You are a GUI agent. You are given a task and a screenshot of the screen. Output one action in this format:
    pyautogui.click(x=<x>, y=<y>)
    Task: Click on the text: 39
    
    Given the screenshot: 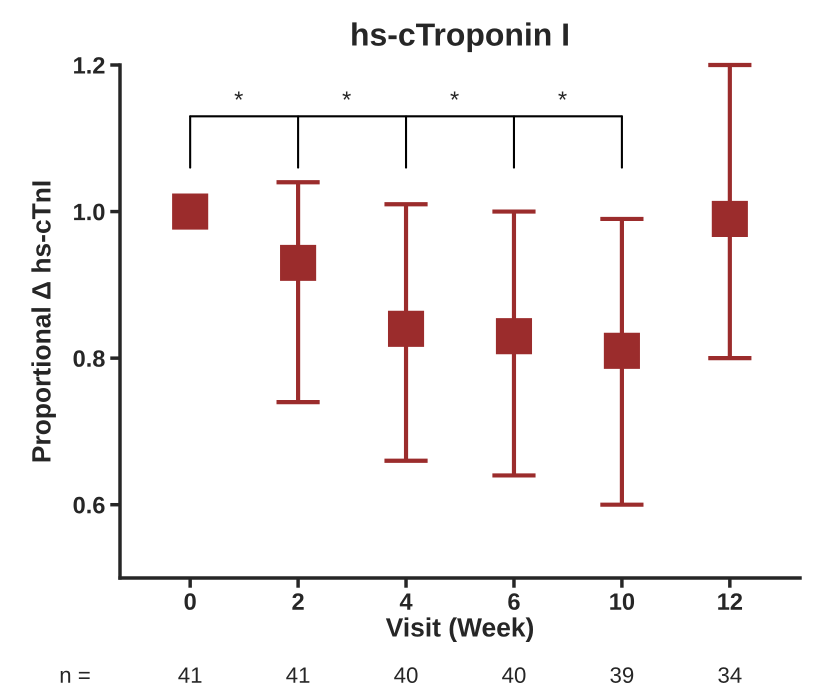 What is the action you would take?
    pyautogui.click(x=622, y=675)
    